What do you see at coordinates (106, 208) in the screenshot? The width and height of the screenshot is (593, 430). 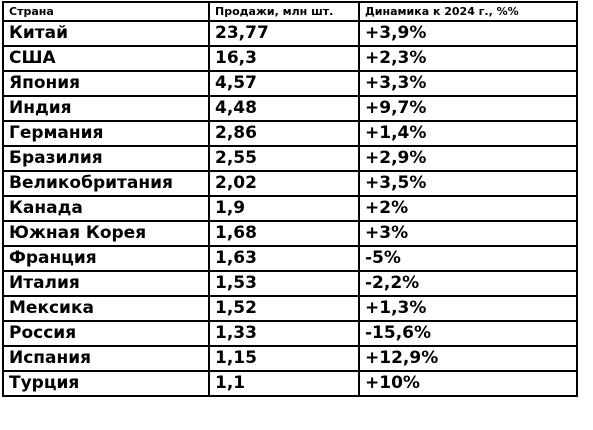 I see `country-cell: Канада` at bounding box center [106, 208].